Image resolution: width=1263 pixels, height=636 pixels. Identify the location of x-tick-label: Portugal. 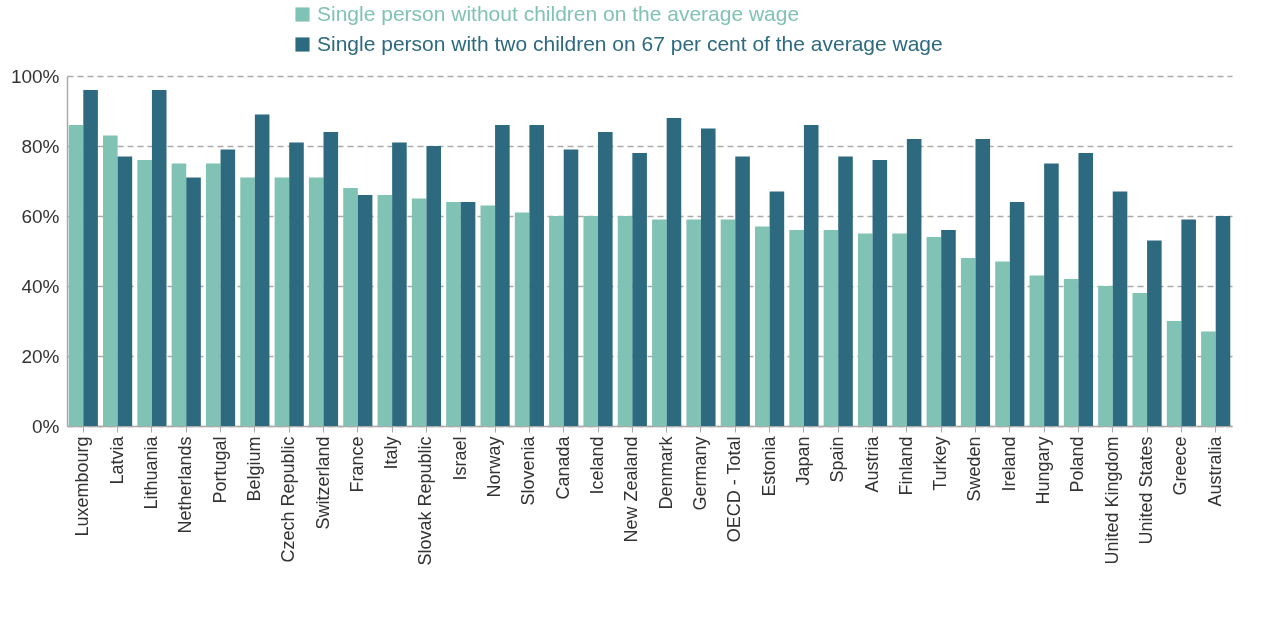
(219, 470).